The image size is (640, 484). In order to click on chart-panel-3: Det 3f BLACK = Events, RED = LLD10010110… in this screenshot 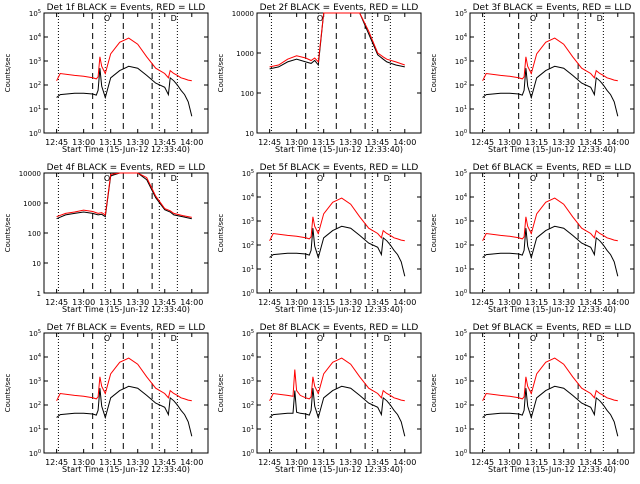, I will do `click(532, 78)`.